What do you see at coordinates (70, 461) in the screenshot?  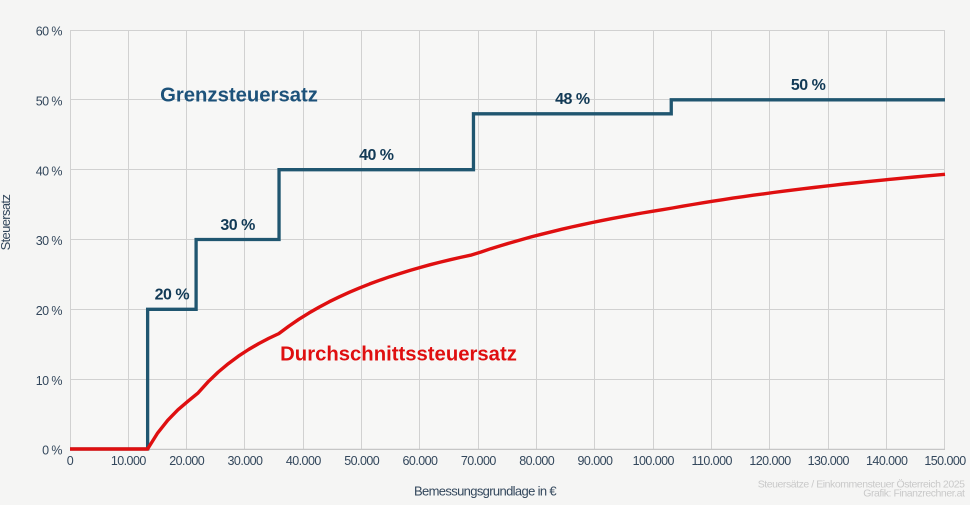 I see `svg-text: 0` at bounding box center [70, 461].